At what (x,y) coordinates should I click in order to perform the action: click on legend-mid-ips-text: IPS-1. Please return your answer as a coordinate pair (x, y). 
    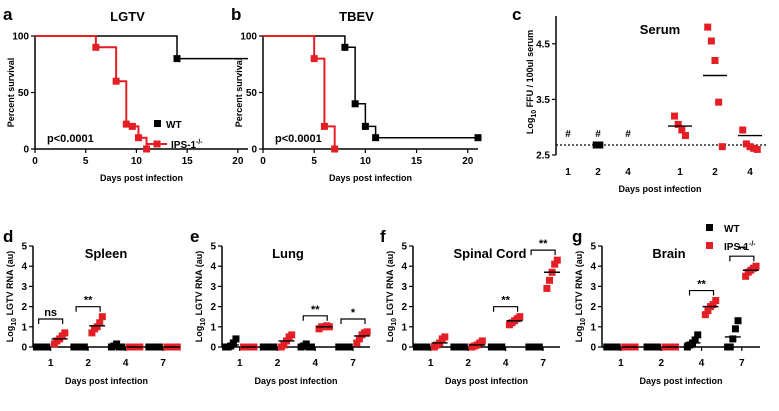
    Looking at the image, I should click on (736, 247).